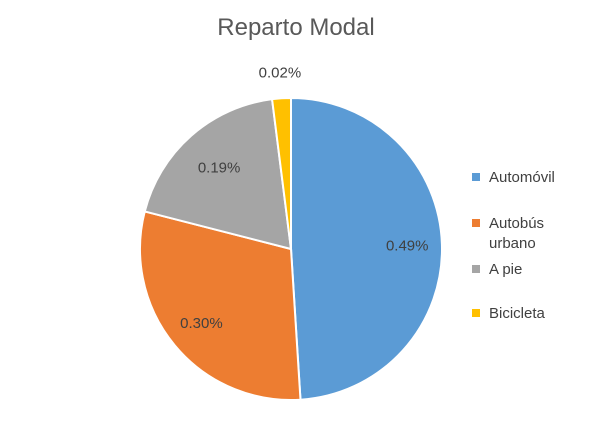  Describe the element at coordinates (281, 173) in the screenshot. I see `pie-slice-bicicleta` at that location.